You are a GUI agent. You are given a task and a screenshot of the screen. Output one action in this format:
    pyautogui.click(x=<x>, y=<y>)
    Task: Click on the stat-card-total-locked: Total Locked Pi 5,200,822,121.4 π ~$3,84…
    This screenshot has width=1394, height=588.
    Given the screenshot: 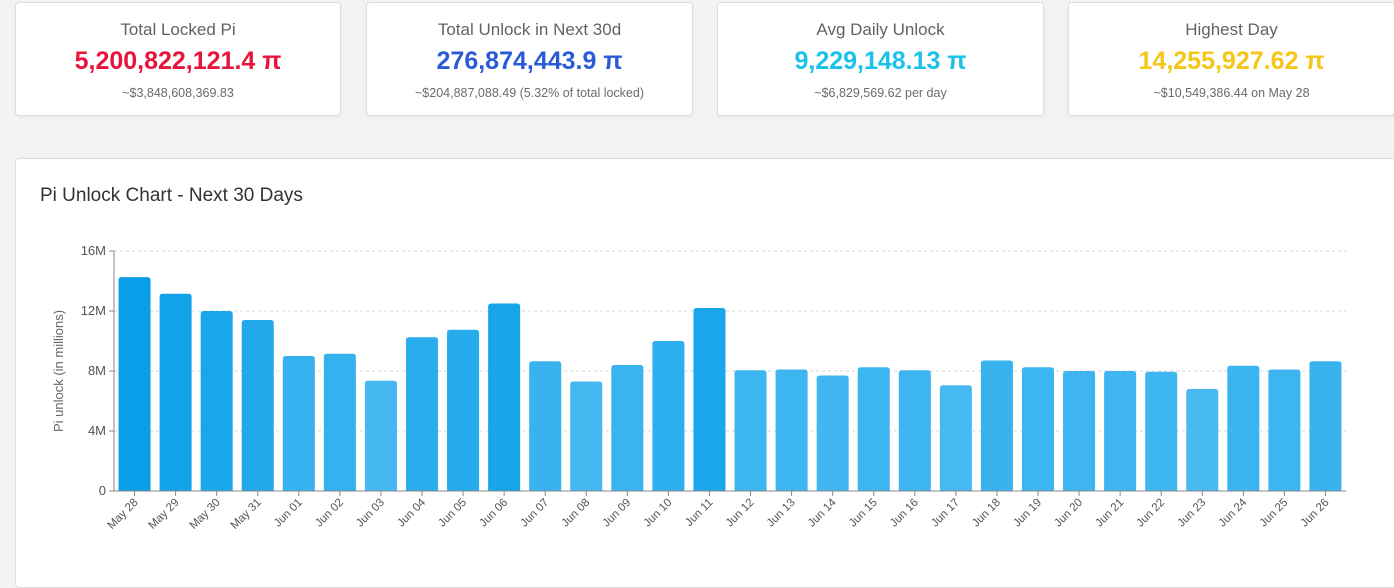 What is the action you would take?
    pyautogui.click(x=178, y=59)
    